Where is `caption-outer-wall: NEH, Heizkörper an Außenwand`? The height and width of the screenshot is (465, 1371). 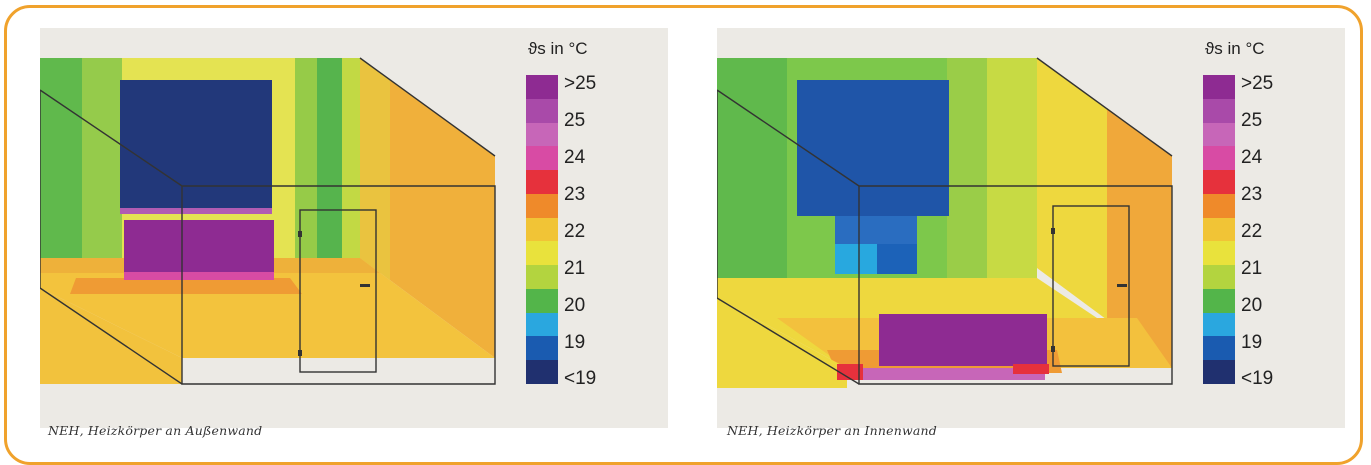
caption-outer-wall: NEH, Heizkörper an Außenwand is located at coordinates (155, 430).